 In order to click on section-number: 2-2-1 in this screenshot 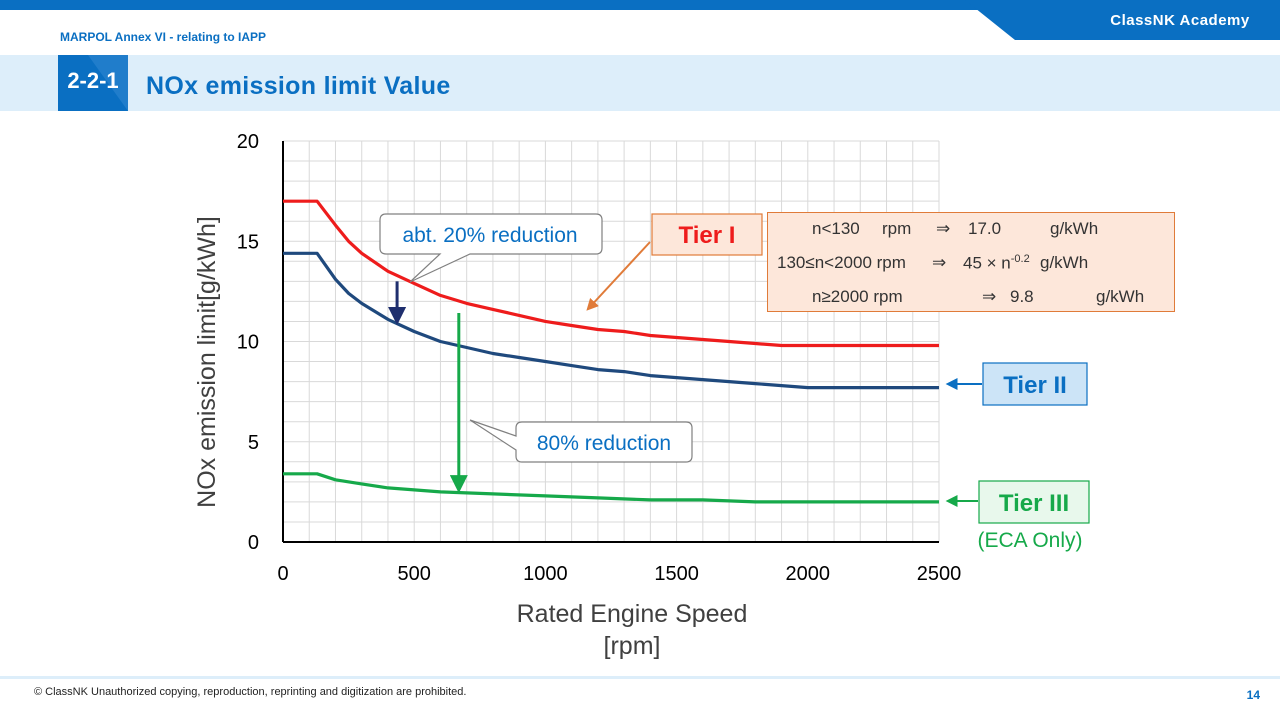, I will do `click(93, 80)`.